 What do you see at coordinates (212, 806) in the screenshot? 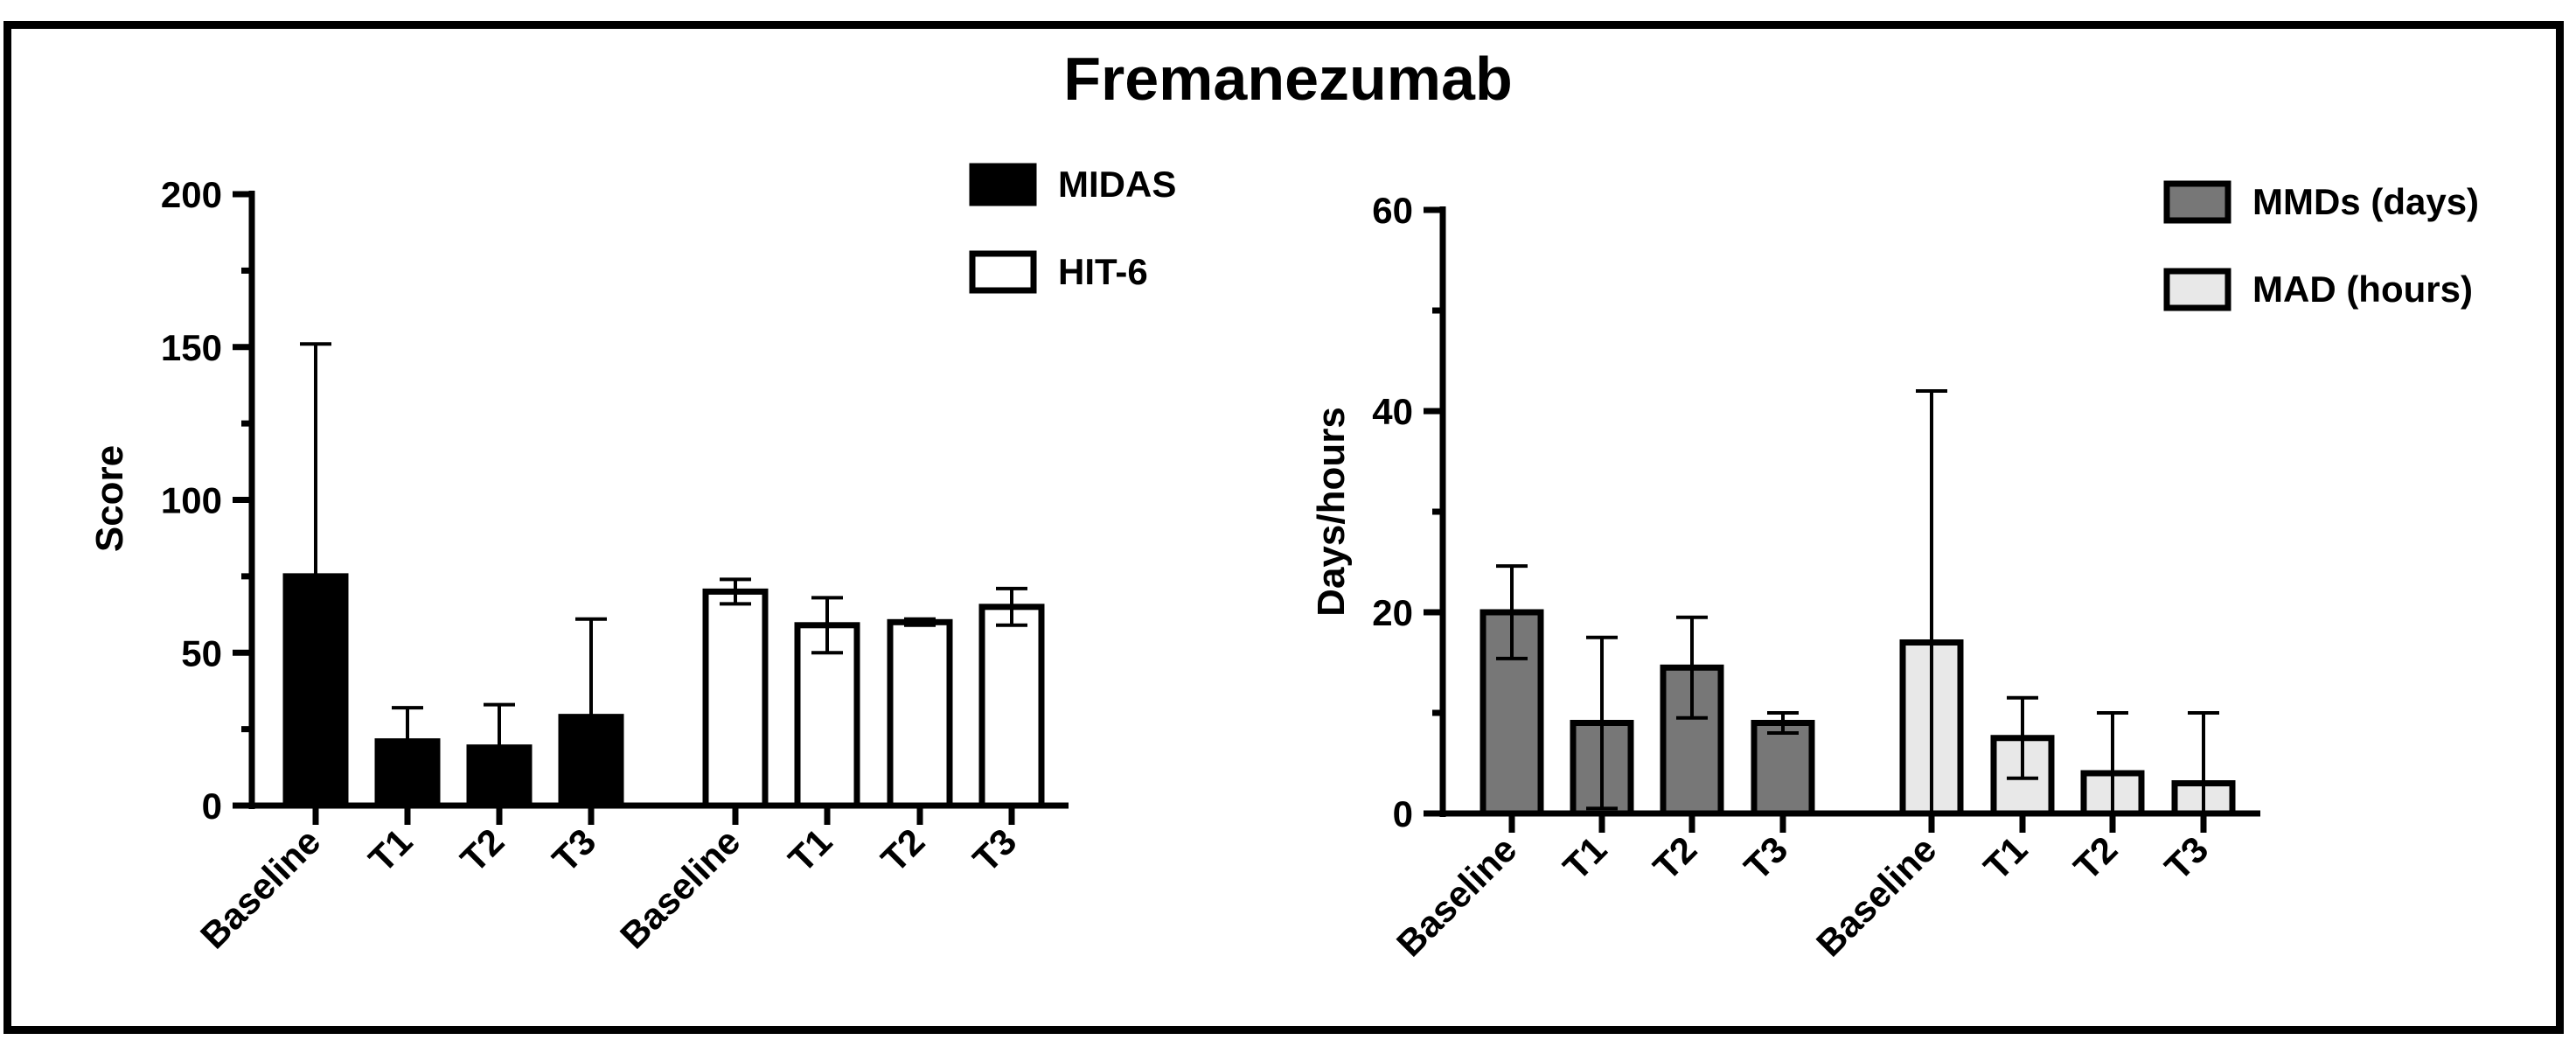
I see `chart1-y-tick-label: 0` at bounding box center [212, 806].